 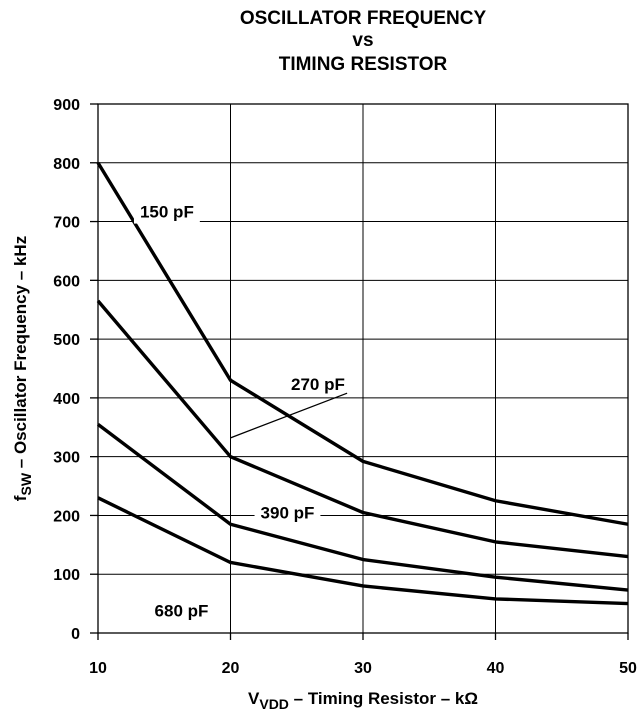 What do you see at coordinates (496, 668) in the screenshot?
I see `x-tick-label: 40` at bounding box center [496, 668].